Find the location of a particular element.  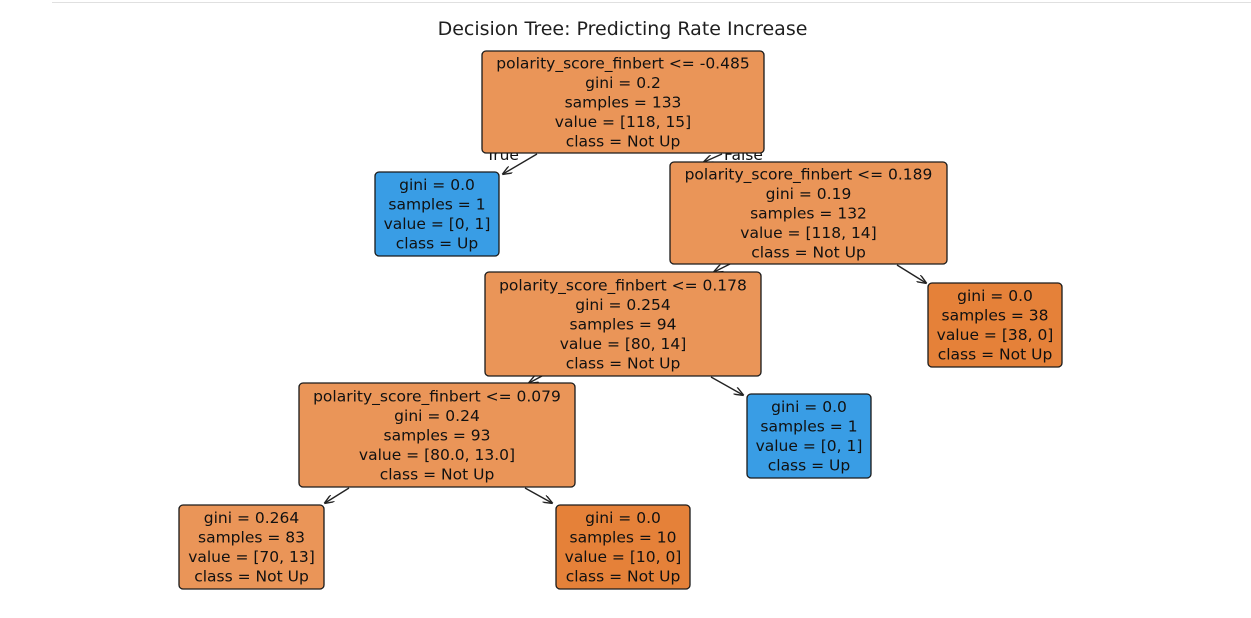

node-line: samples = 10 is located at coordinates (623, 538).